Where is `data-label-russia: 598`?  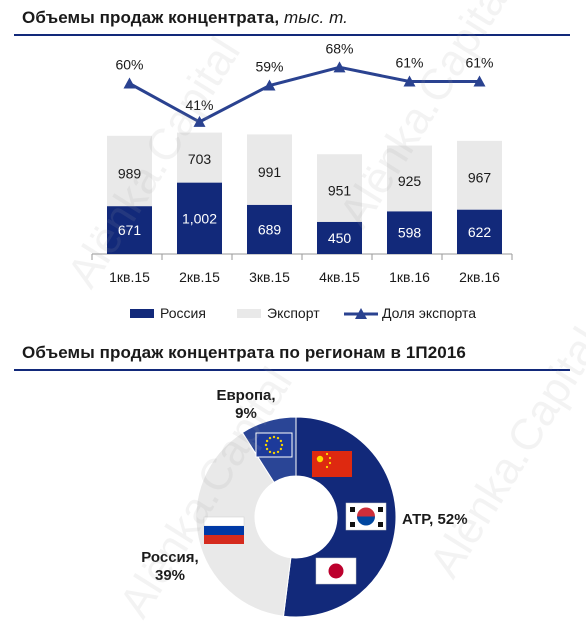
data-label-russia: 598 is located at coordinates (410, 233).